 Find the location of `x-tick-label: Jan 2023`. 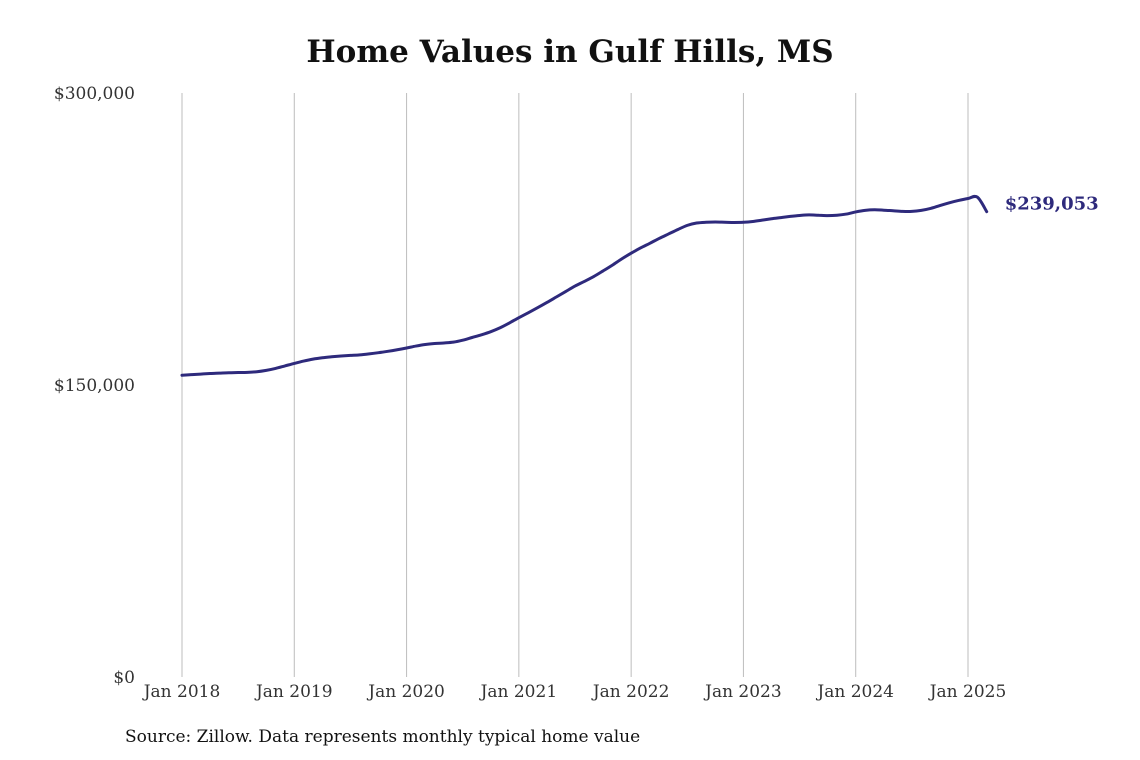

x-tick-label: Jan 2023 is located at coordinates (742, 692).